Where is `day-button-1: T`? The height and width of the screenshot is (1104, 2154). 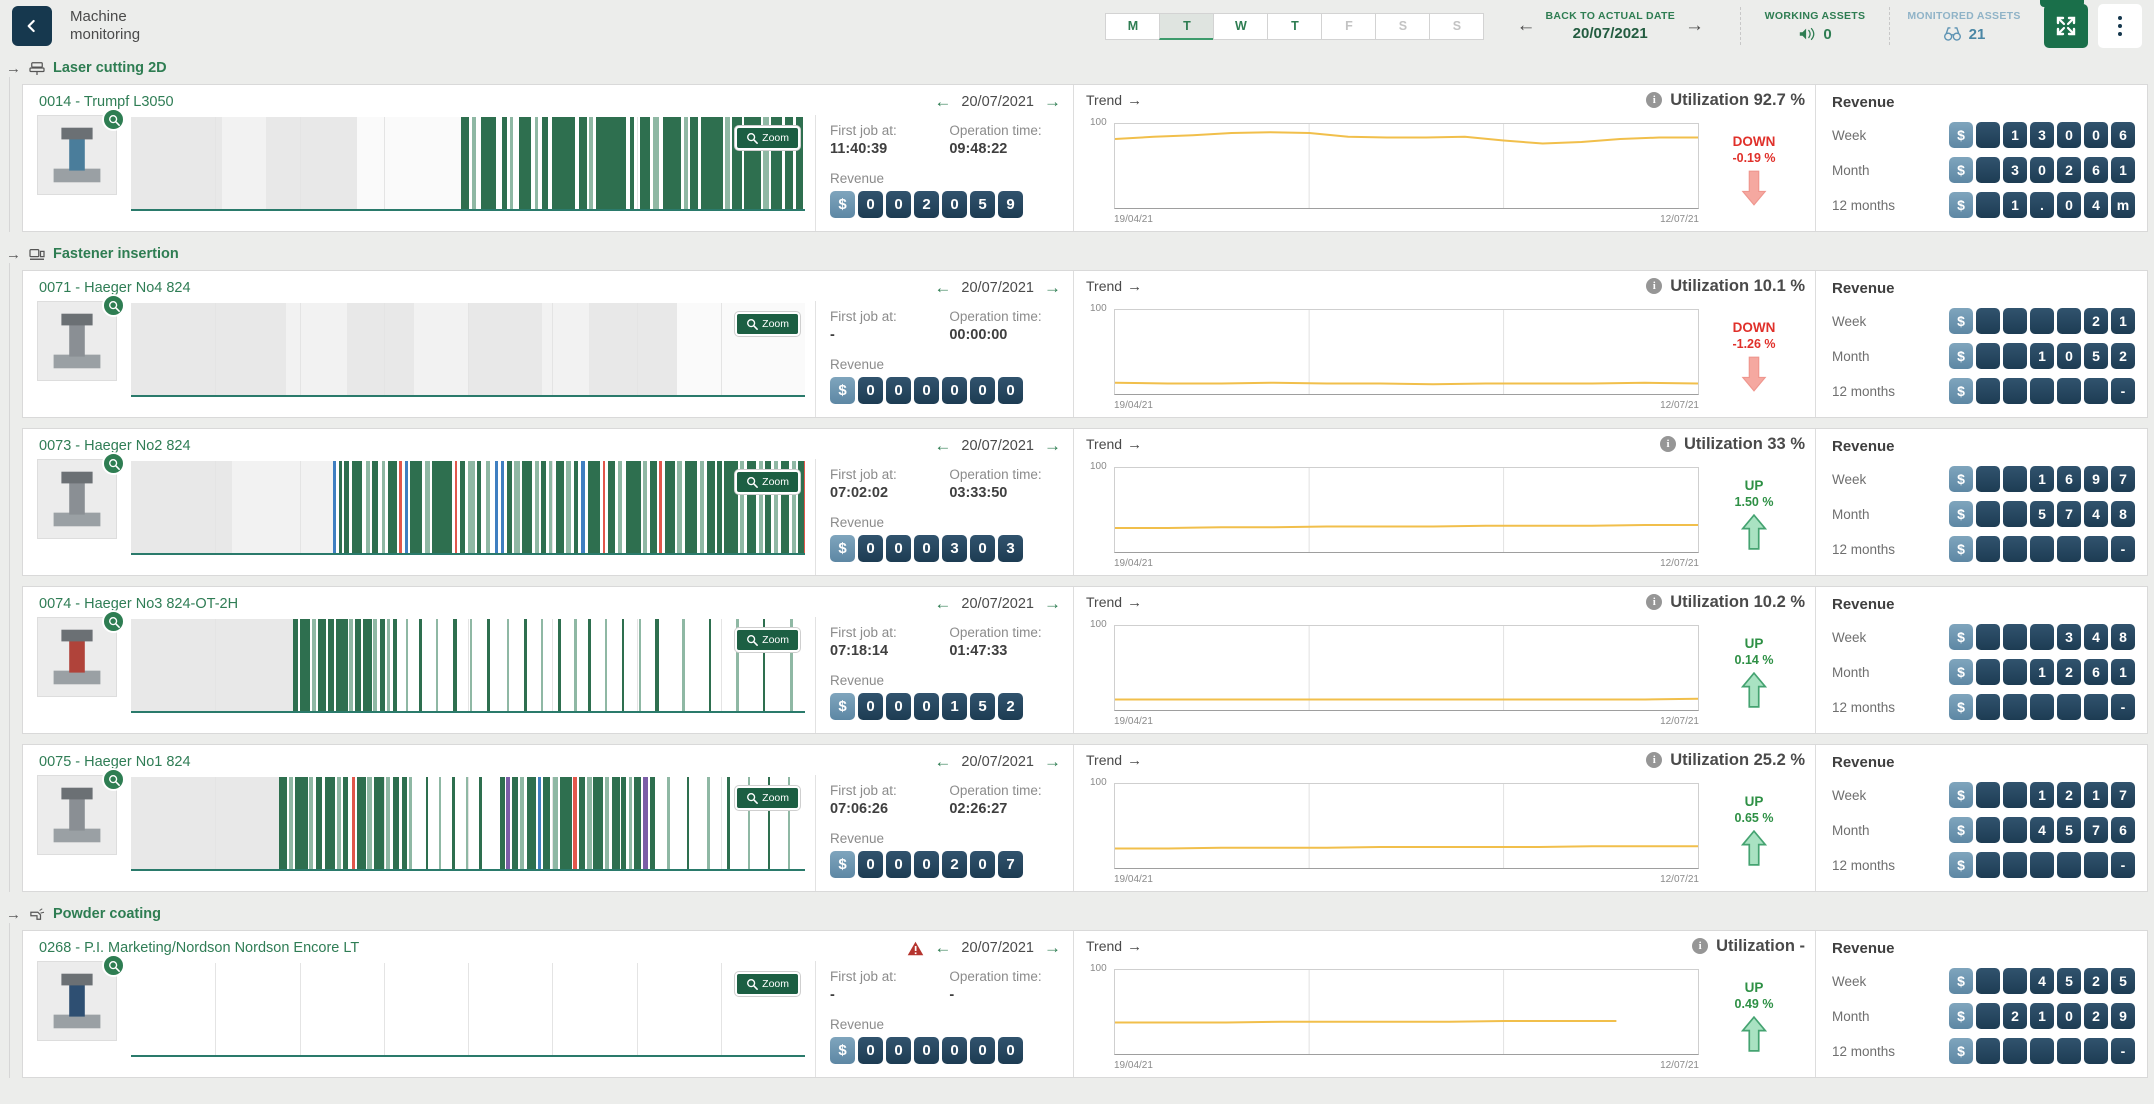
day-button-1: T is located at coordinates (1187, 26).